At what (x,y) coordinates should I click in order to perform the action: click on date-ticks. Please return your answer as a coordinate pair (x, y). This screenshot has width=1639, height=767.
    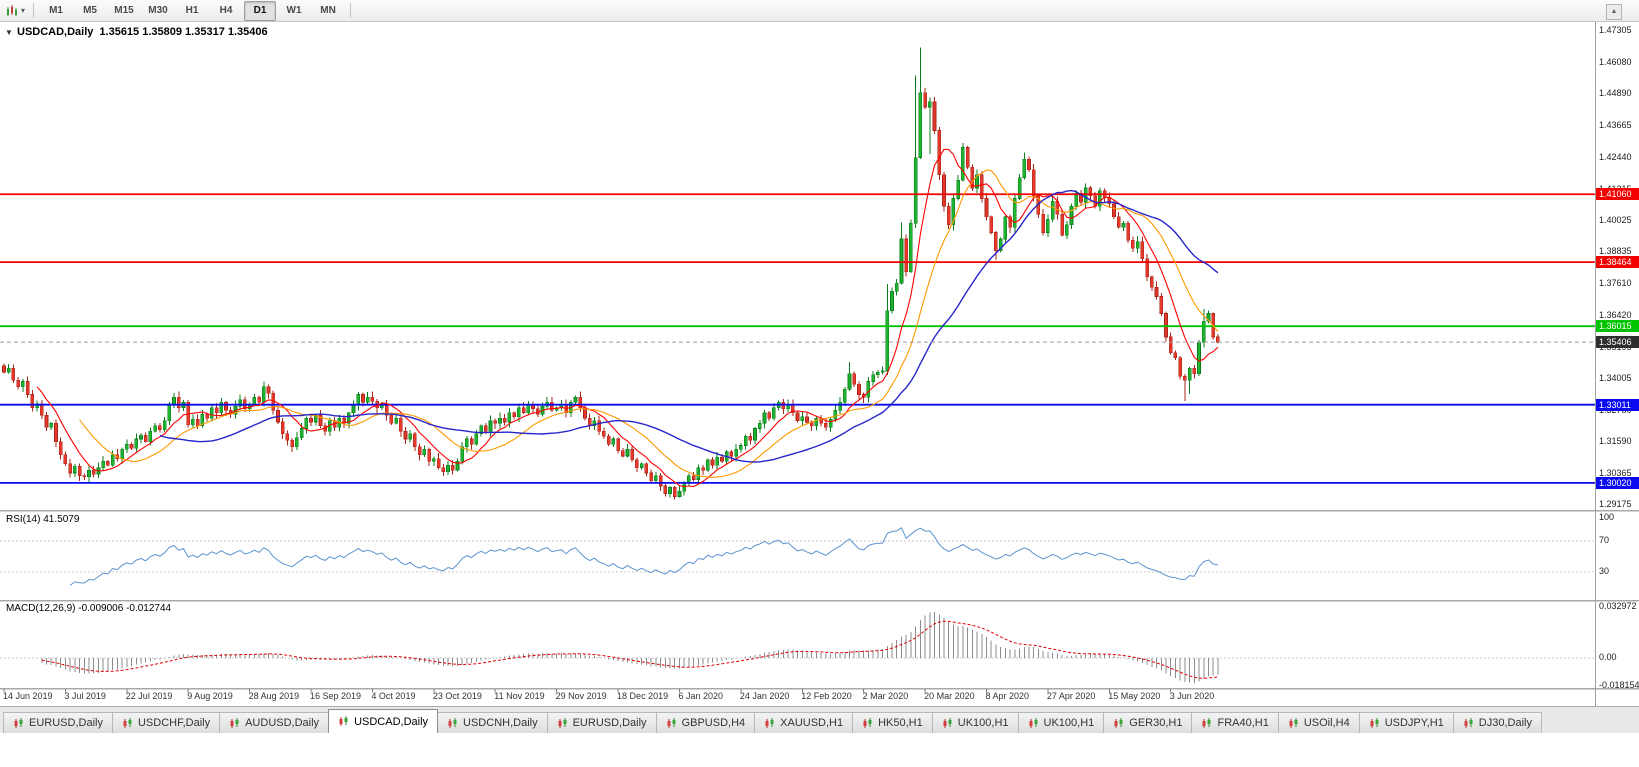
    Looking at the image, I should click on (587, 691).